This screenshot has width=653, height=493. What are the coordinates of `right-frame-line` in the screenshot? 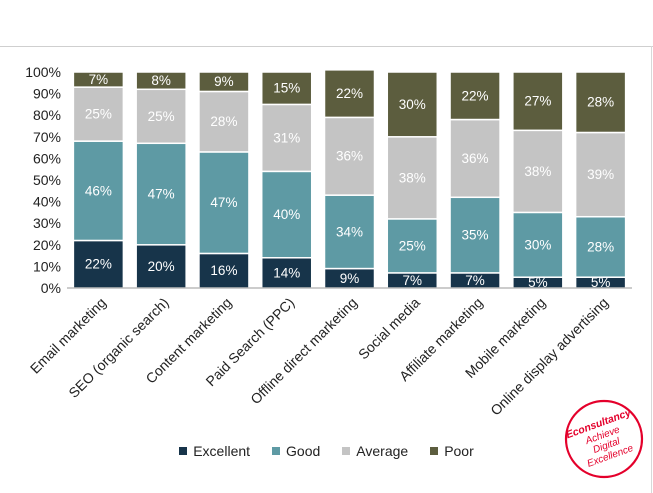 It's located at (651, 269).